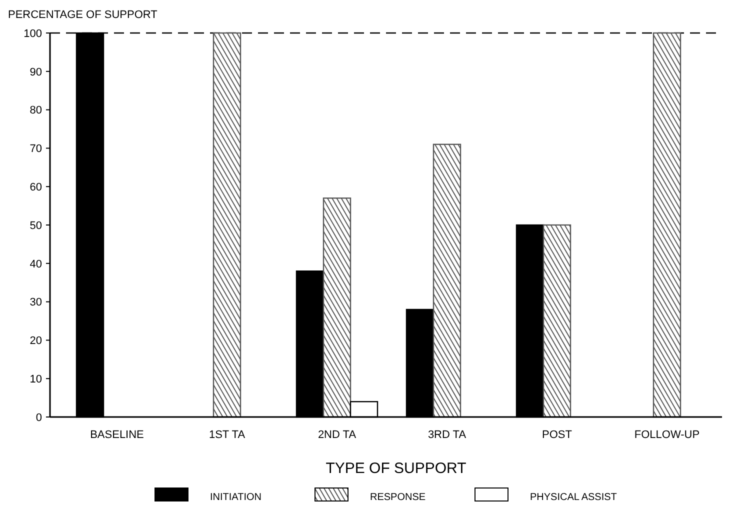 The image size is (738, 524). Describe the element at coordinates (398, 497) in the screenshot. I see `legend-label: RESPONSE` at that location.